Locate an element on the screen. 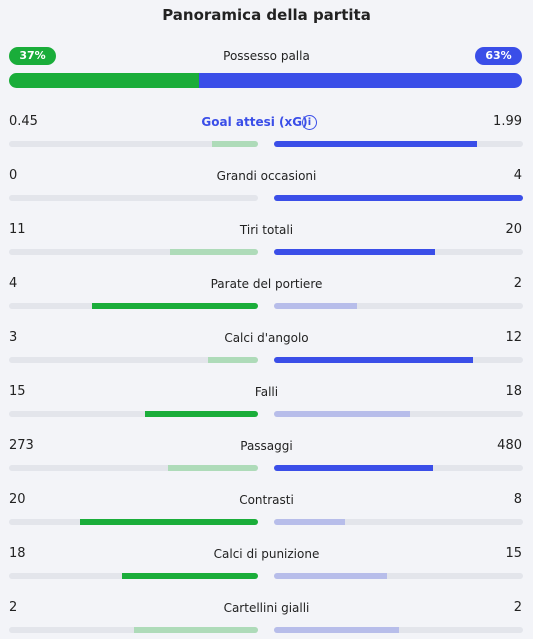 The image size is (533, 639). title: Panoramica della partita is located at coordinates (266, 15).